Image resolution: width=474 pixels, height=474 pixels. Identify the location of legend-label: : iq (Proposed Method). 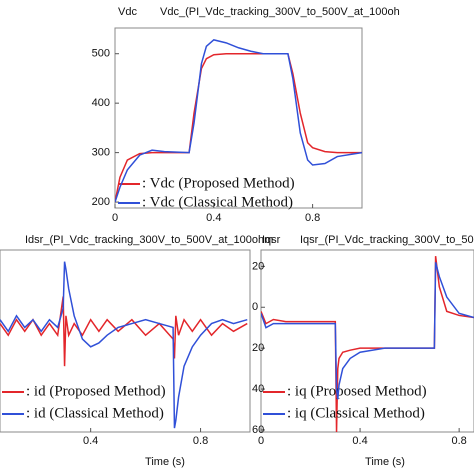
(357, 391).